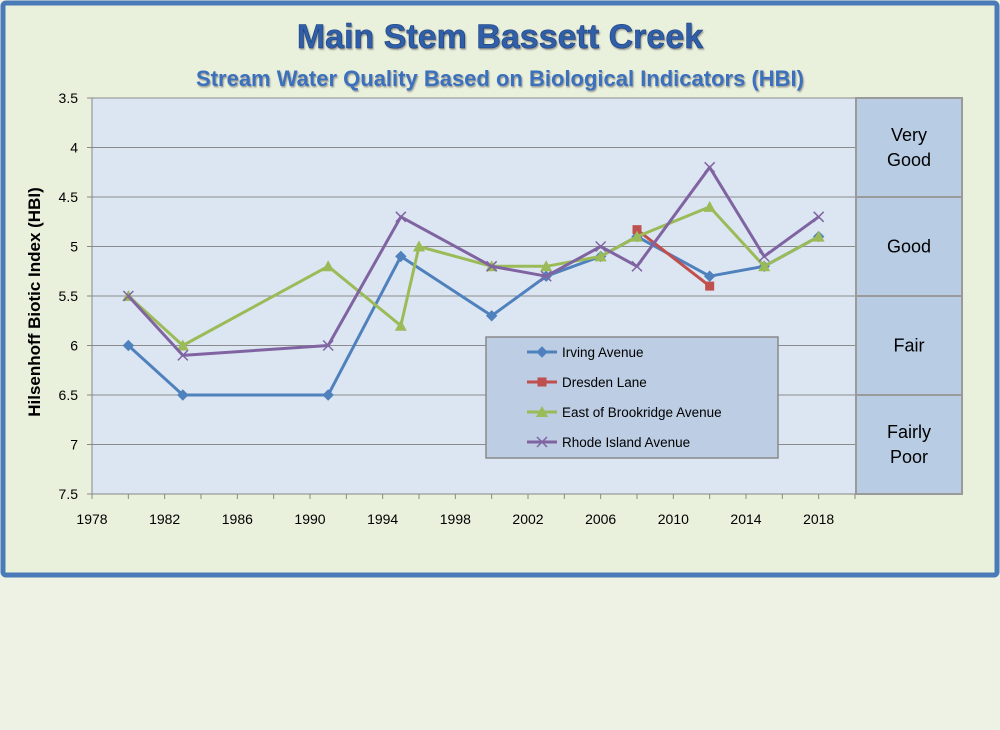 This screenshot has height=730, width=1000. Describe the element at coordinates (74, 148) in the screenshot. I see `y-tick-label: 4` at that location.